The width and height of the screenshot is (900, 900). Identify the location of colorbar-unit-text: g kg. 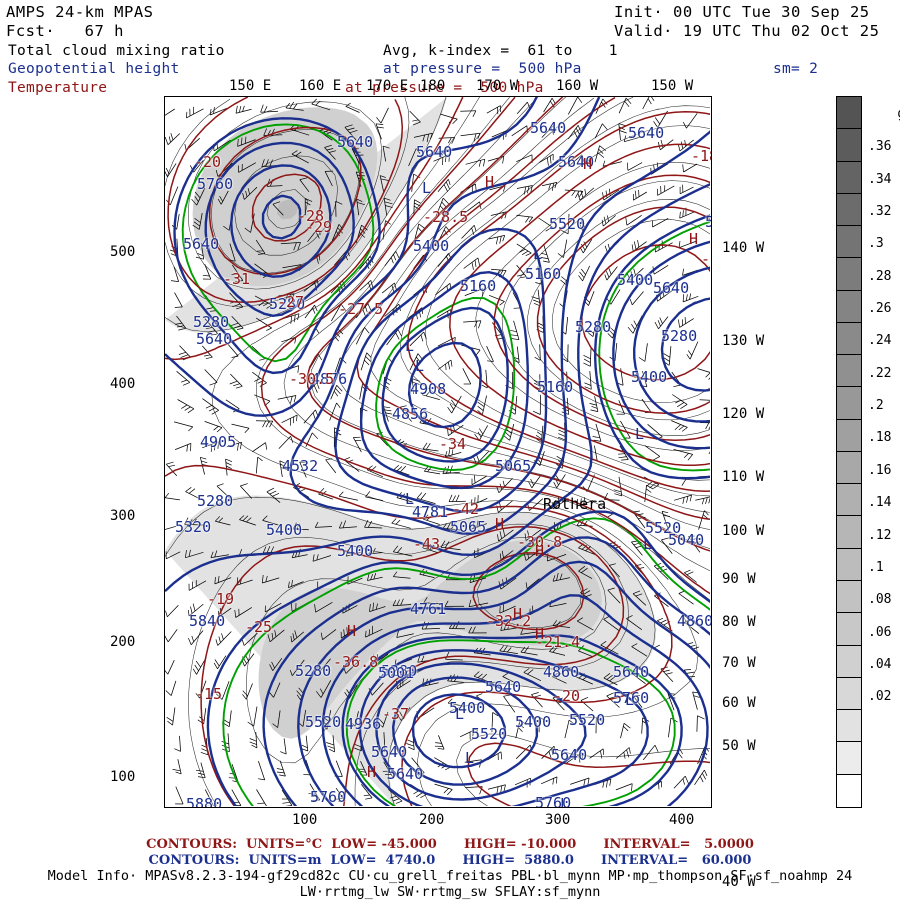
(898, 113).